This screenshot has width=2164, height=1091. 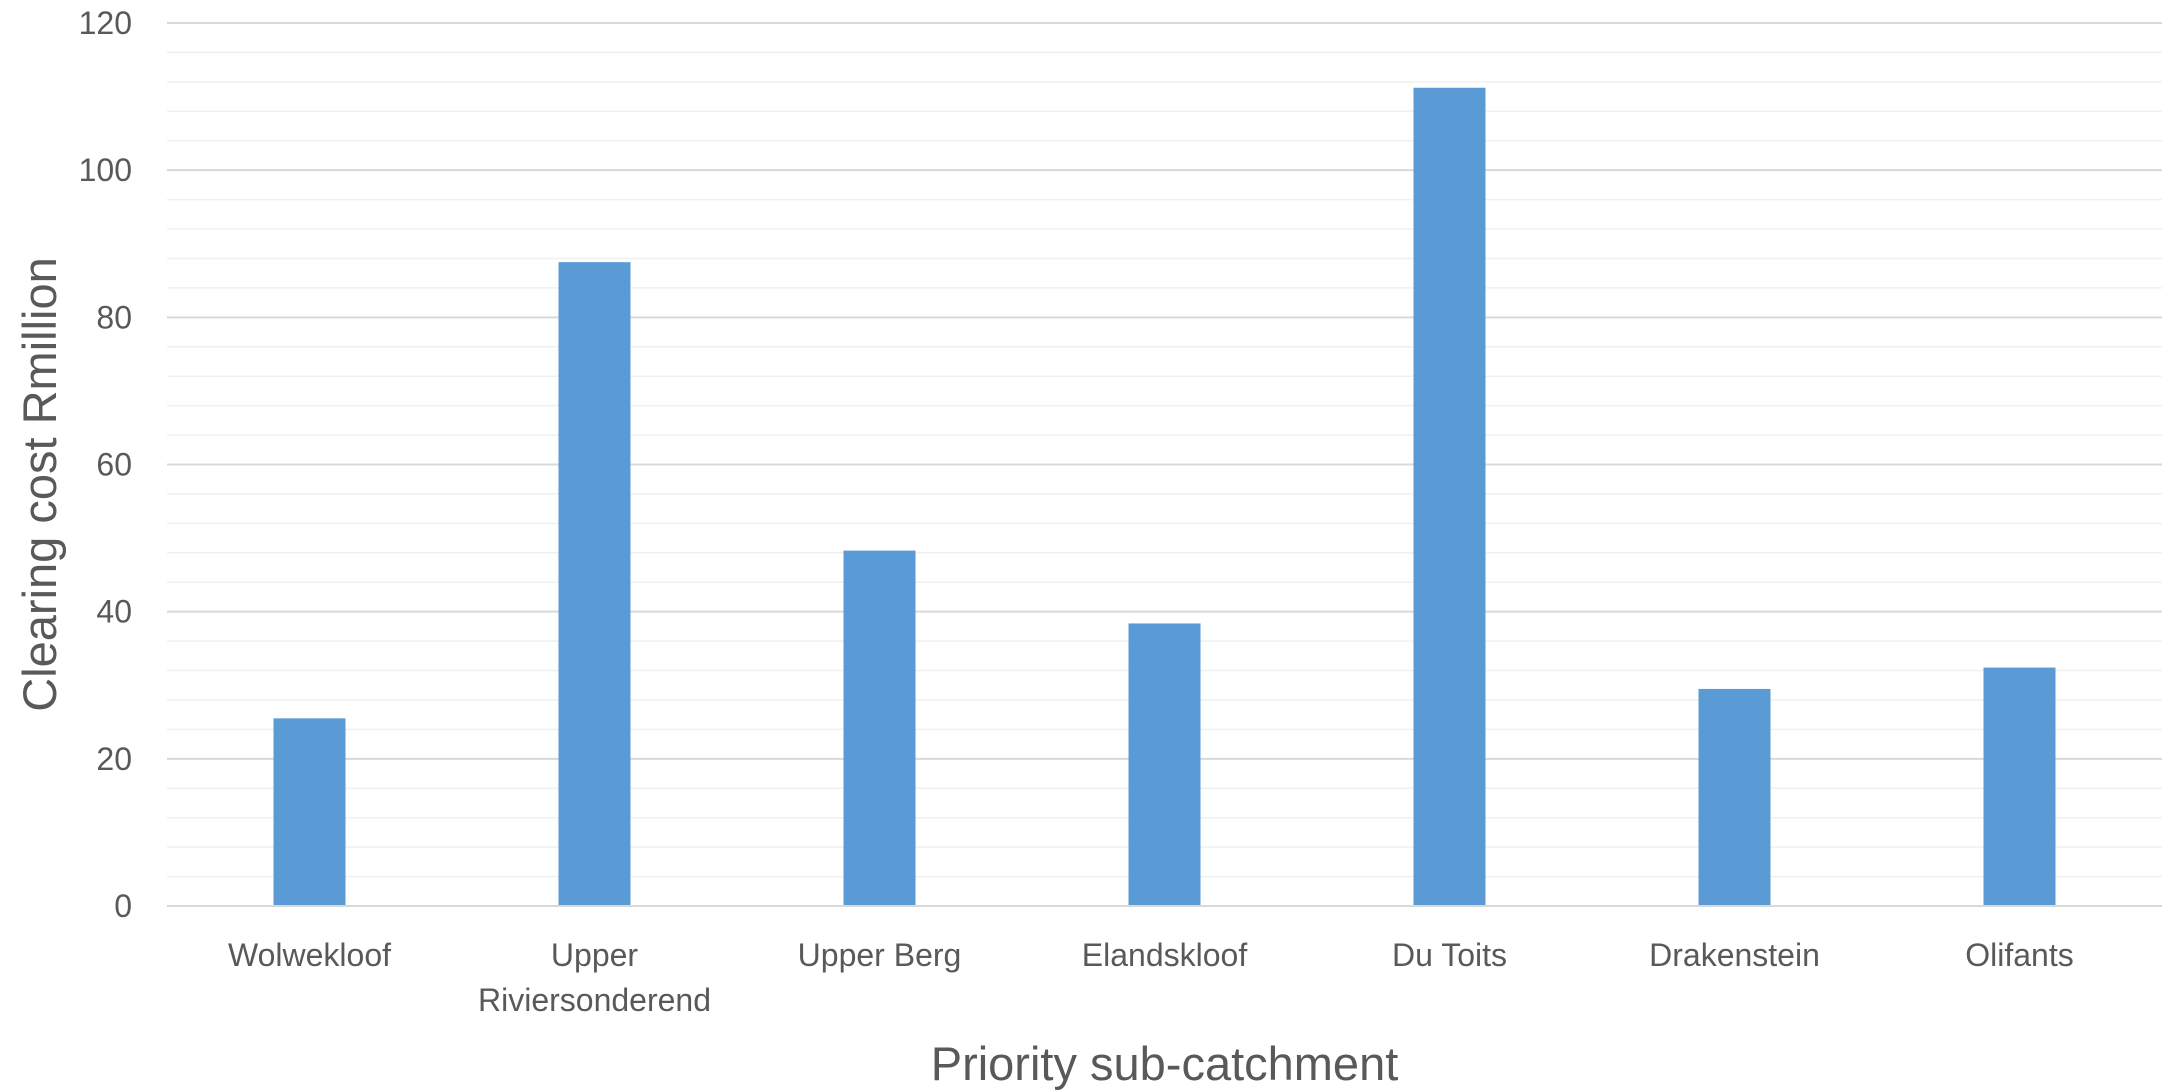 What do you see at coordinates (114, 317) in the screenshot?
I see `y-tick-label: 80` at bounding box center [114, 317].